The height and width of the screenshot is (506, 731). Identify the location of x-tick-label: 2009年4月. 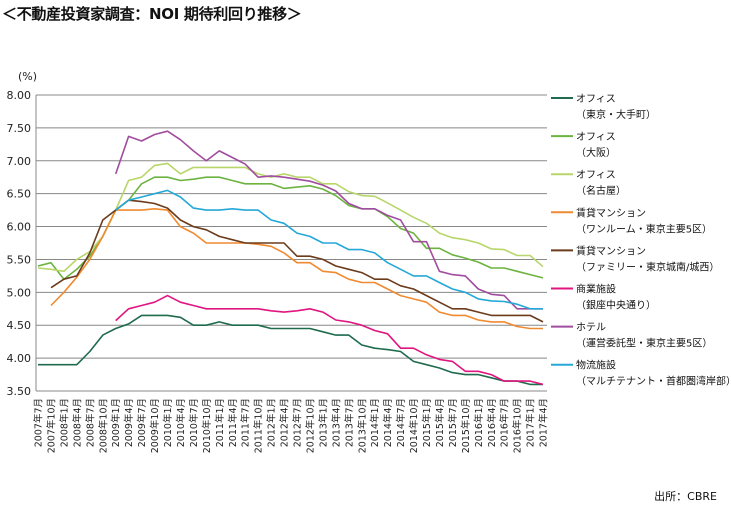
(129, 422).